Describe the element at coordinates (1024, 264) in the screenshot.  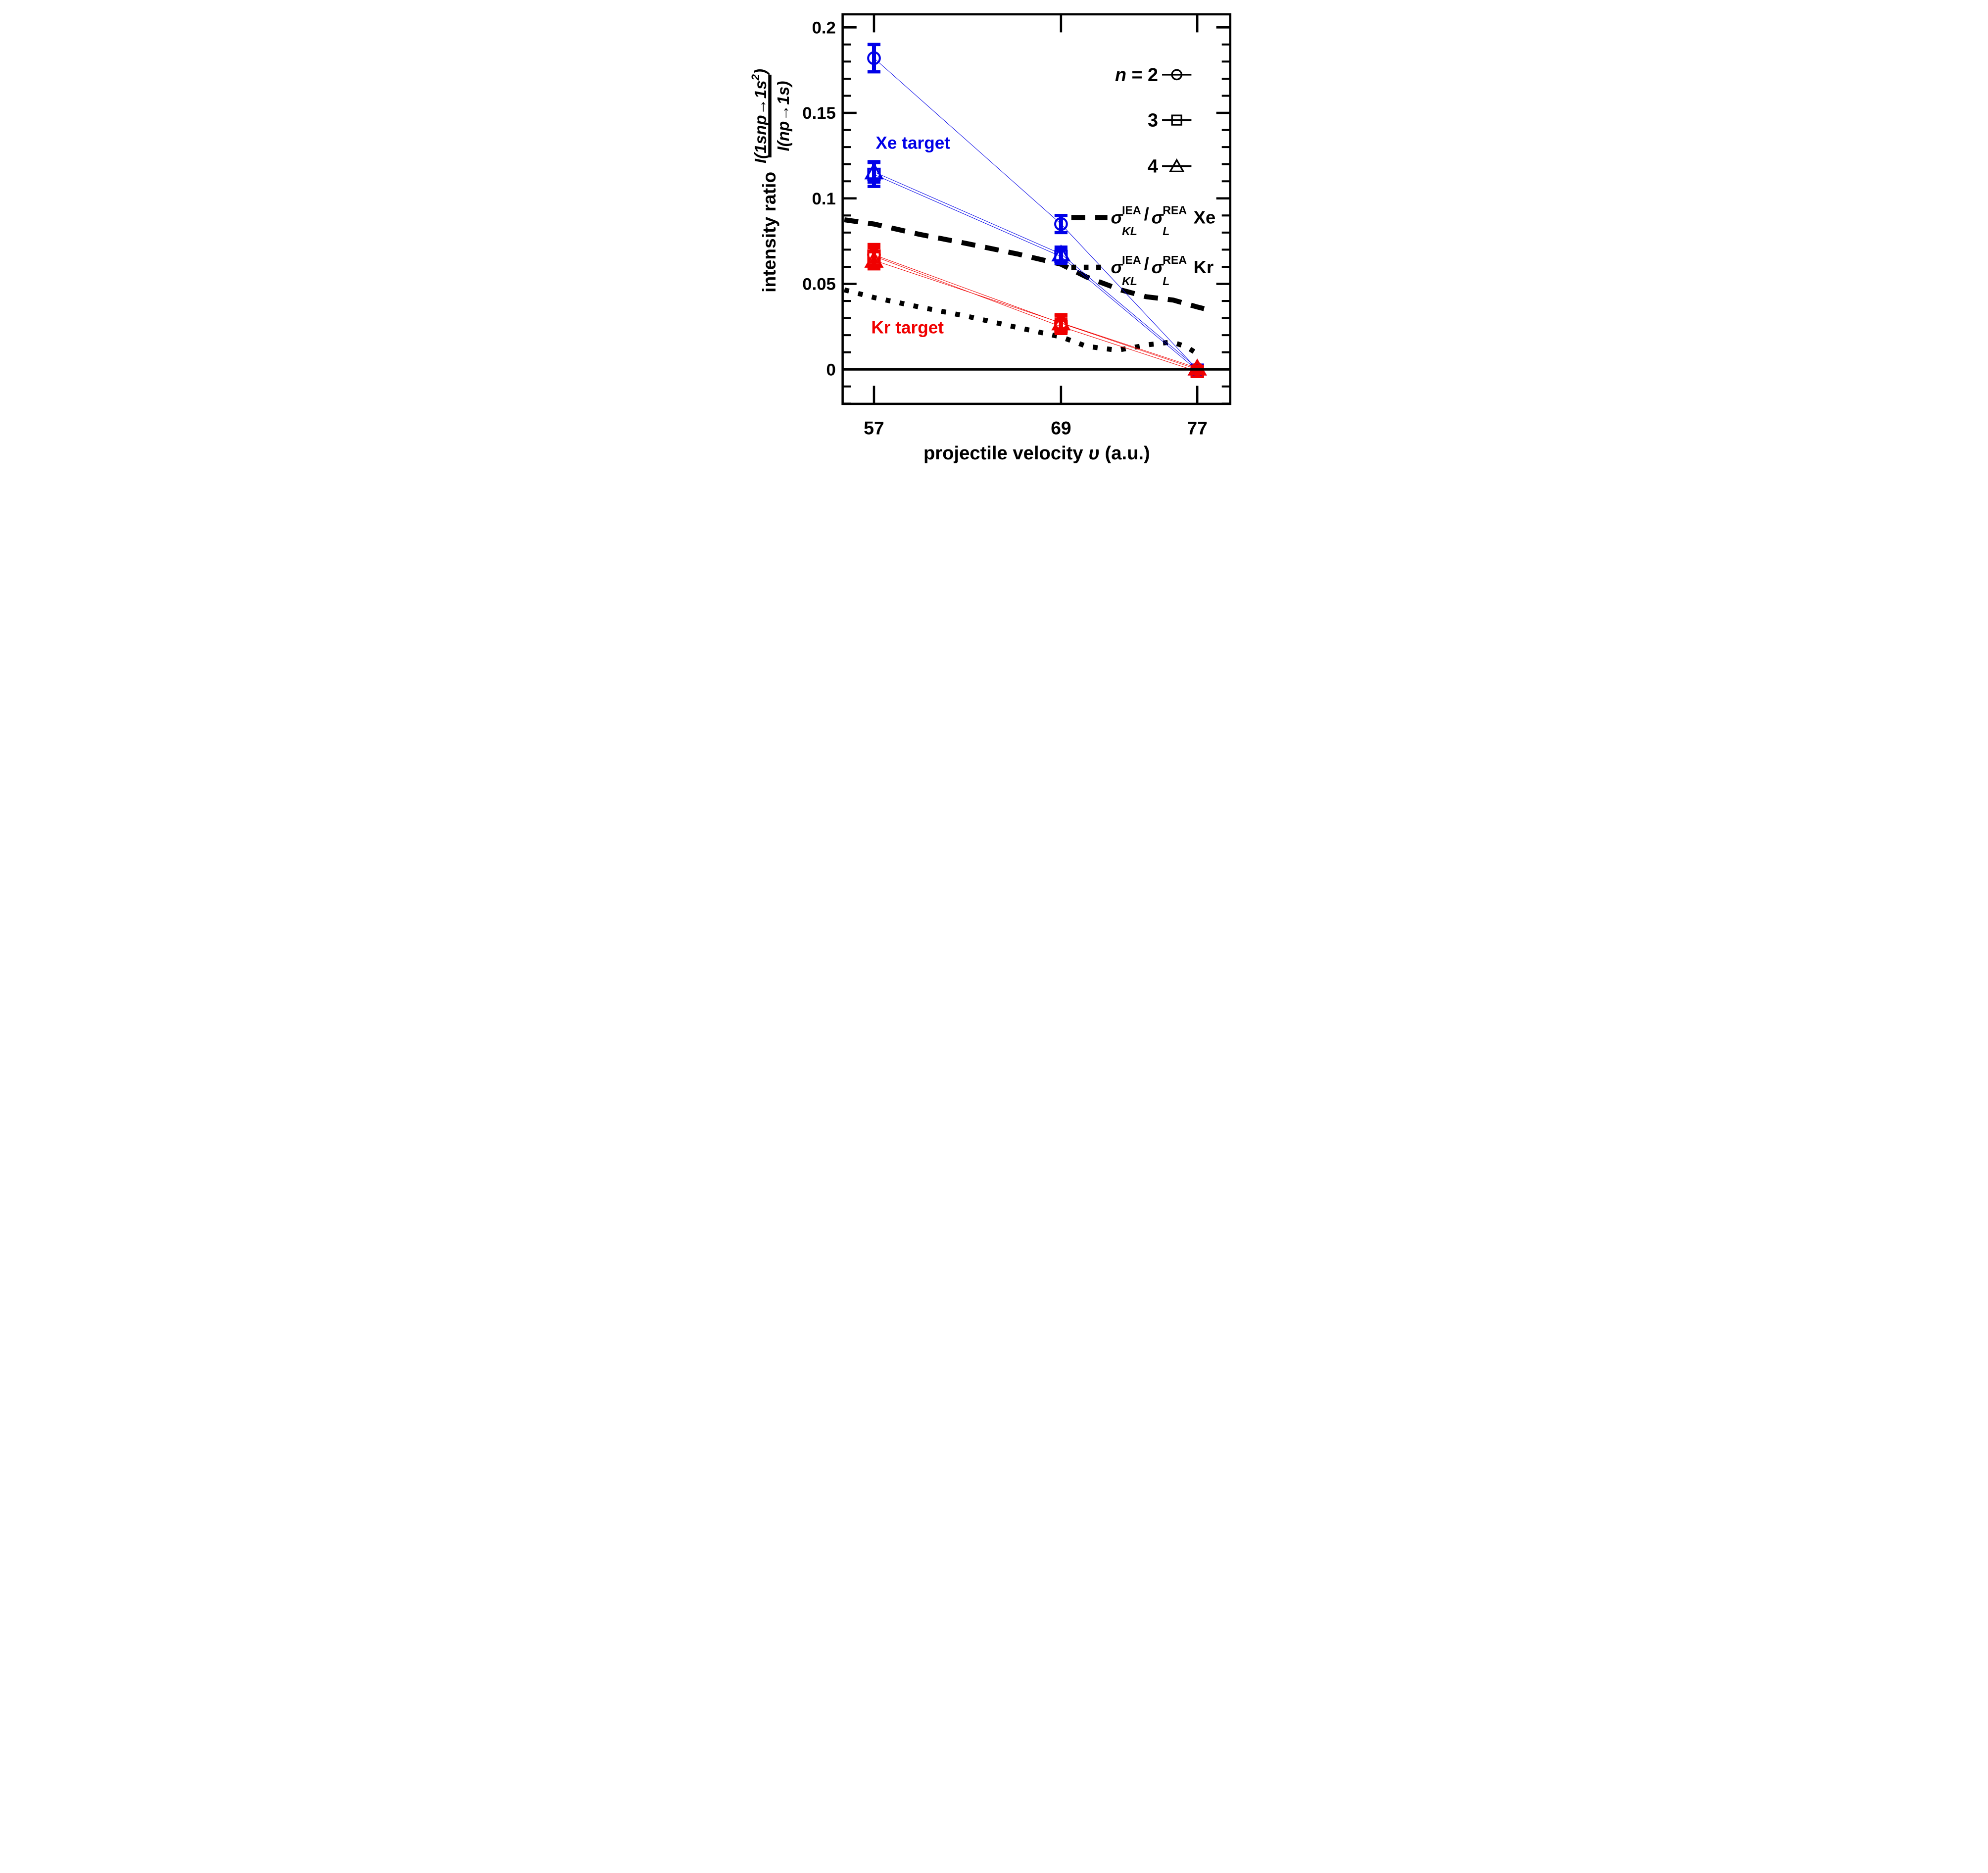
I see `theory-curve-xe-dashed` at that location.